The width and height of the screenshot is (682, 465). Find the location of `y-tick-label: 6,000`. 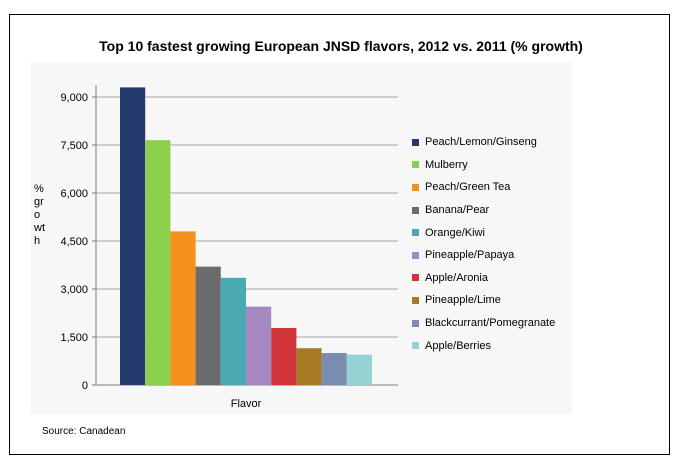

y-tick-label: 6,000 is located at coordinates (74, 194).